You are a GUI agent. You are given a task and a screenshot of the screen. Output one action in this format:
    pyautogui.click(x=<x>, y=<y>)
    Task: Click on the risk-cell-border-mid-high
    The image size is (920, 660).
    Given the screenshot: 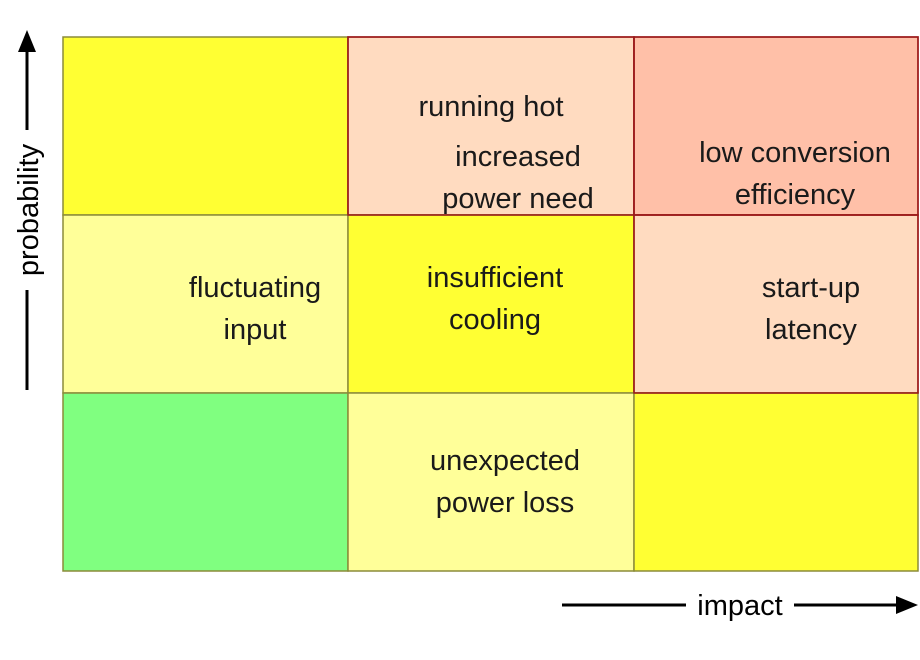 What is the action you would take?
    pyautogui.click(x=776, y=304)
    